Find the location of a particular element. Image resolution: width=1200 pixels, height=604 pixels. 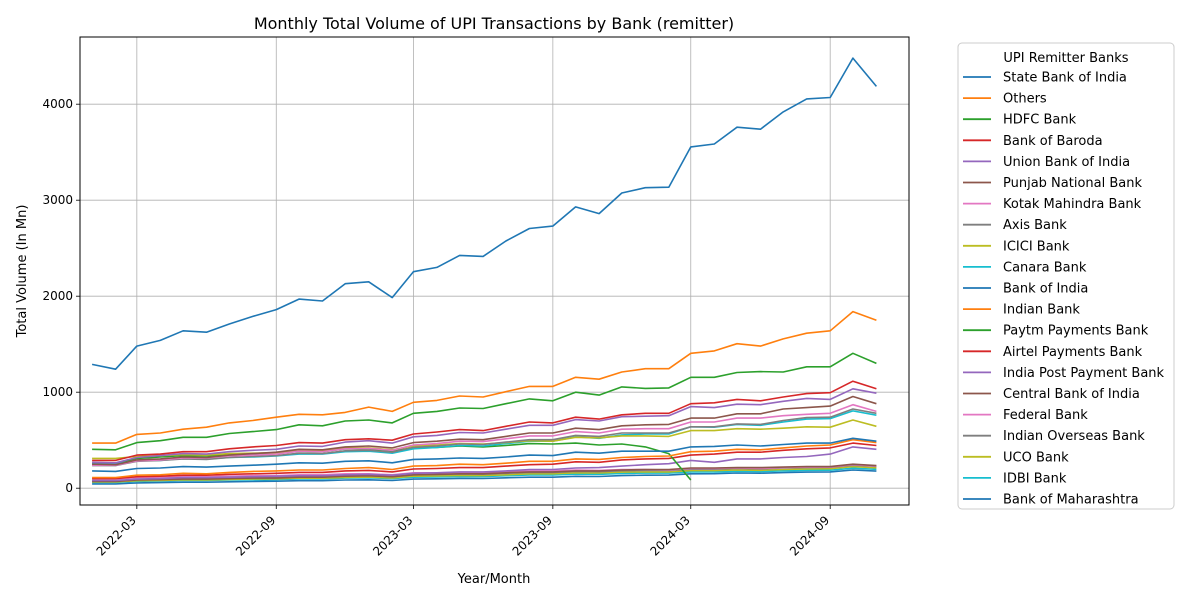

legend-frame is located at coordinates (1066, 276).